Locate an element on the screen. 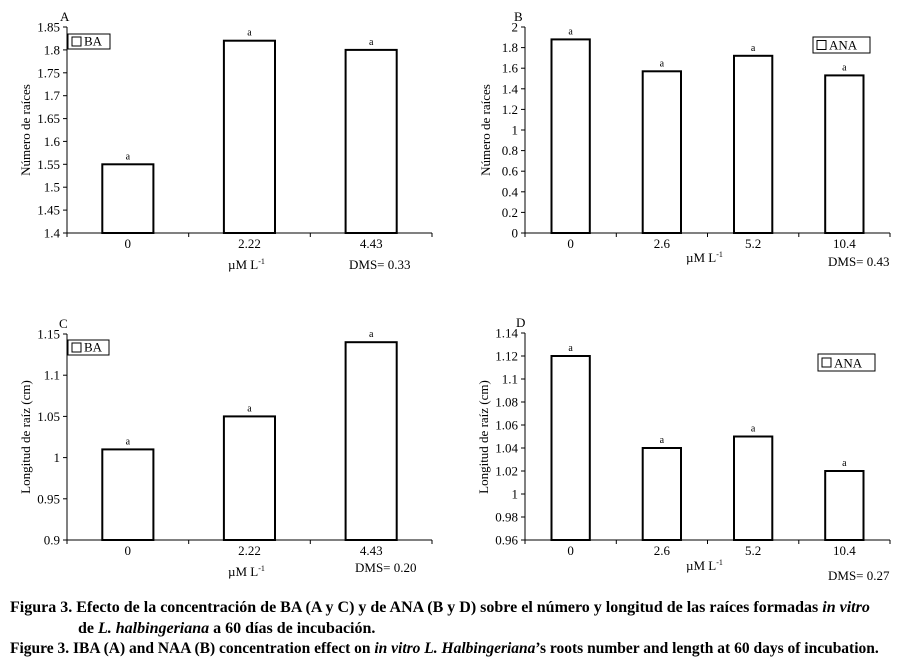 The height and width of the screenshot is (663, 909). chart-b-y-tick-label-3: 0.6 is located at coordinates (510, 171).